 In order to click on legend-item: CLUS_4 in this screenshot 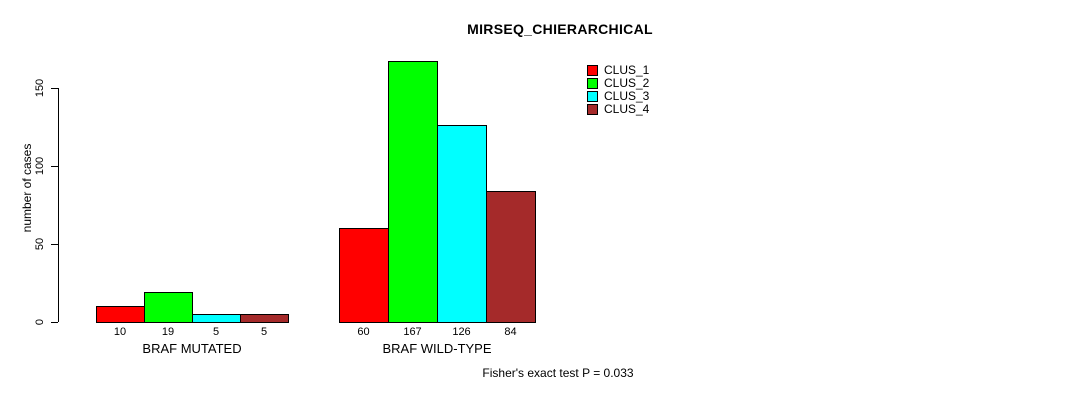, I will do `click(618, 109)`.